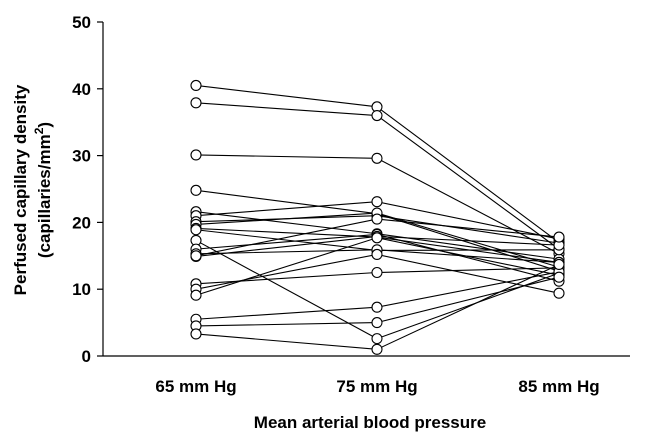 Image resolution: width=645 pixels, height=433 pixels. Describe the element at coordinates (86, 356) in the screenshot. I see `y-tick-label: 0` at that location.